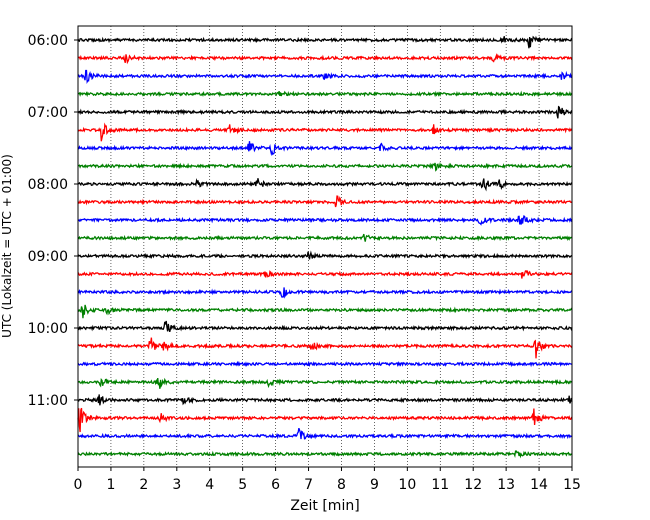 This screenshot has width=650, height=520. I want to click on x-tick-label: 6, so click(275, 485).